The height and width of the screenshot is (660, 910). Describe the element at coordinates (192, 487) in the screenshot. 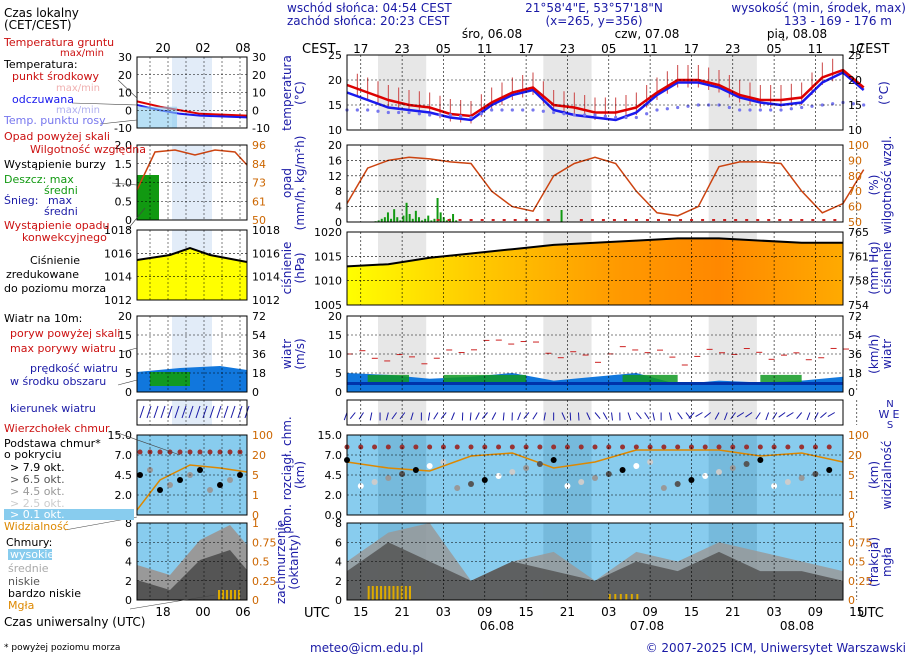

I see `small-vis` at that location.